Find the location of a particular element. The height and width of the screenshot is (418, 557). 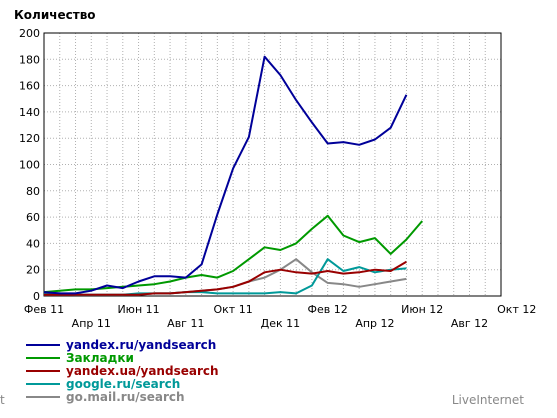

x-tick-label: Фев 12 is located at coordinates (328, 309).